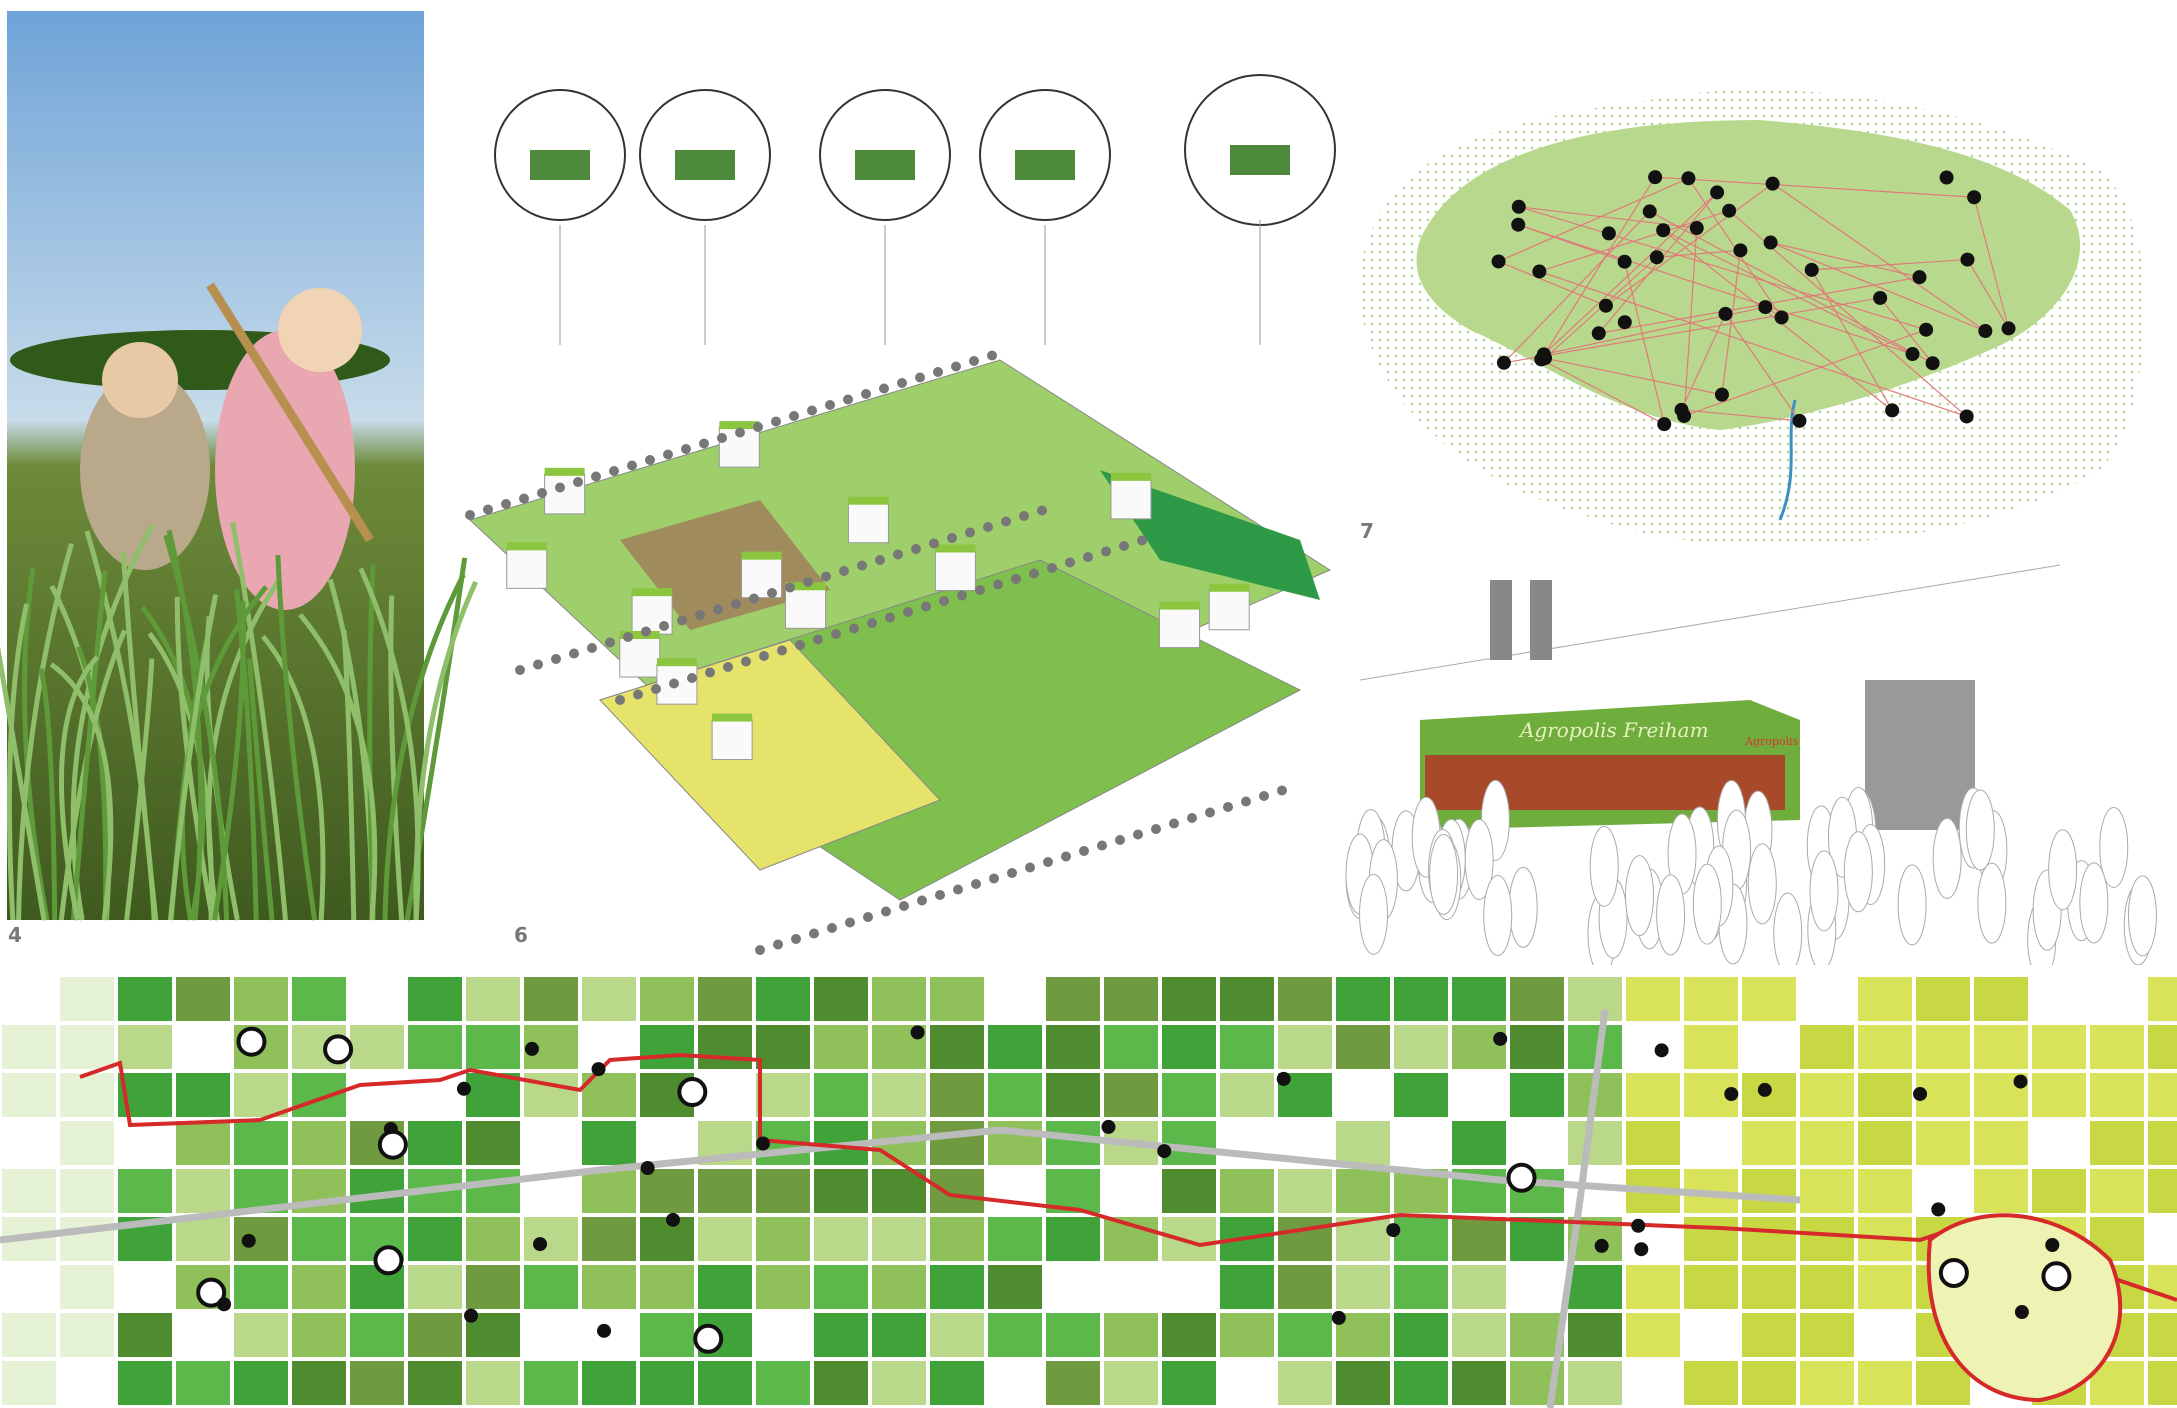  I want to click on road, so click(1577, 1208).